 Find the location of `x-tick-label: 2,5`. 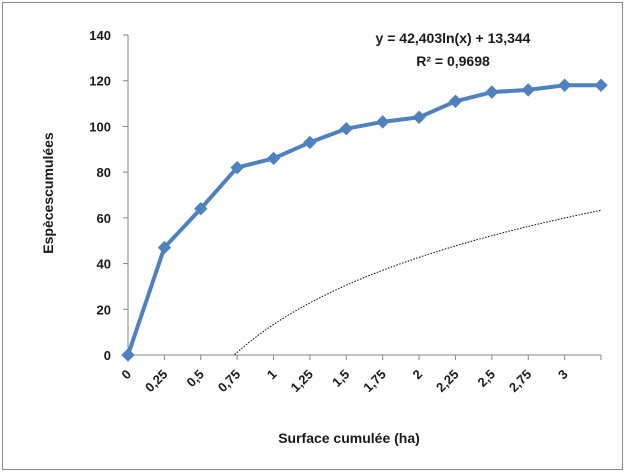

x-tick-label: 2,5 is located at coordinates (486, 378).